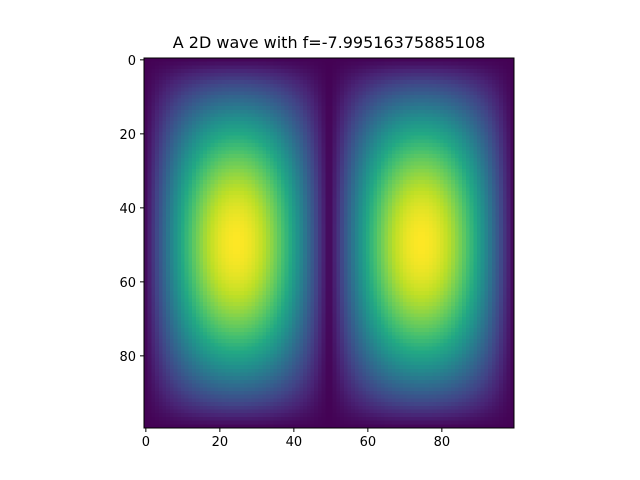 The height and width of the screenshot is (480, 640). What do you see at coordinates (220, 442) in the screenshot?
I see `x-tick-label: 20` at bounding box center [220, 442].